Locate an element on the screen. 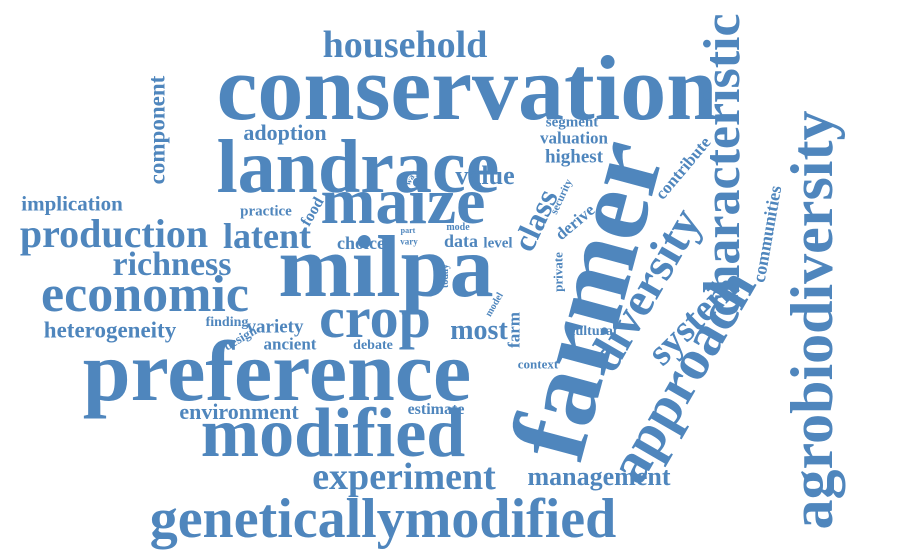 The width and height of the screenshot is (900, 559). word-modified: modified is located at coordinates (333, 433).